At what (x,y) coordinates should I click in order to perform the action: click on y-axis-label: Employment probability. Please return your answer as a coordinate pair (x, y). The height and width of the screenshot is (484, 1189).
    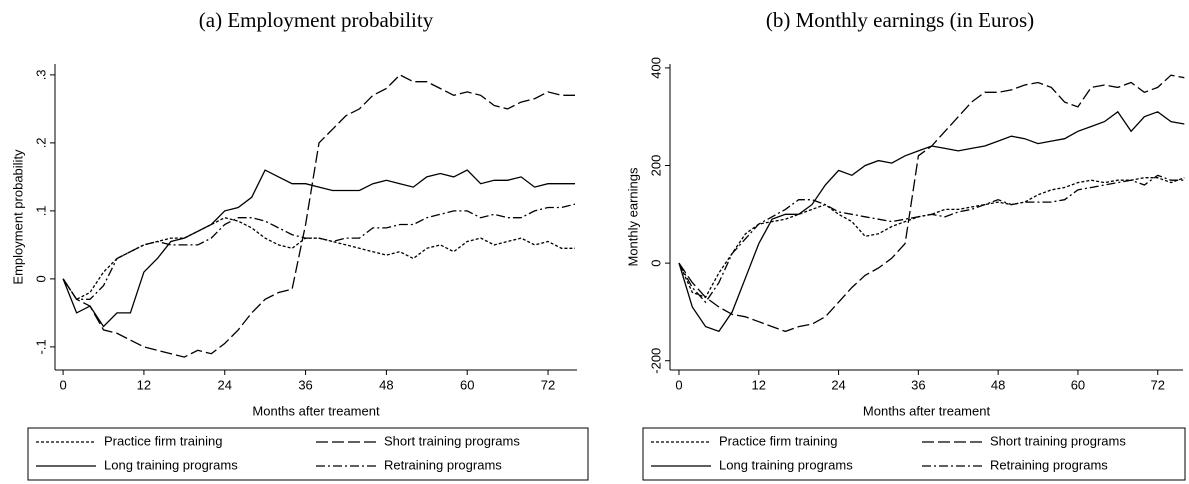
    Looking at the image, I should click on (17, 217).